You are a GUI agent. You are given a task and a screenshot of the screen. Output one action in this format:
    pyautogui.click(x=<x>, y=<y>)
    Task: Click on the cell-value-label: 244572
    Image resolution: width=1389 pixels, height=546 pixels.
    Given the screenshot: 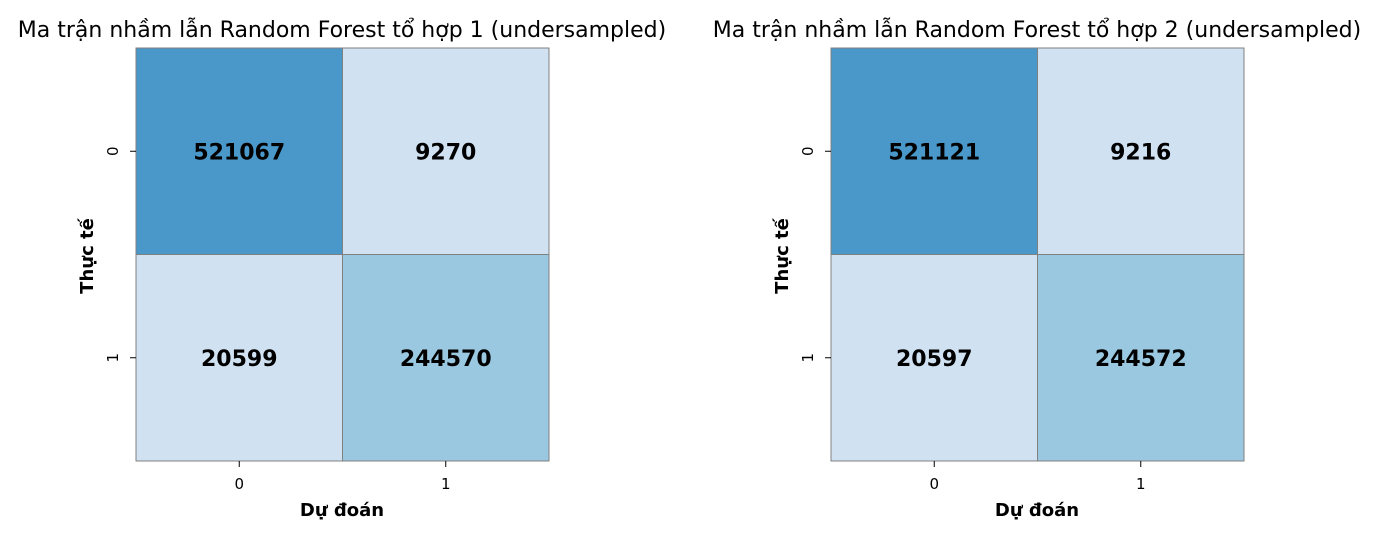 What is the action you would take?
    pyautogui.click(x=1141, y=359)
    